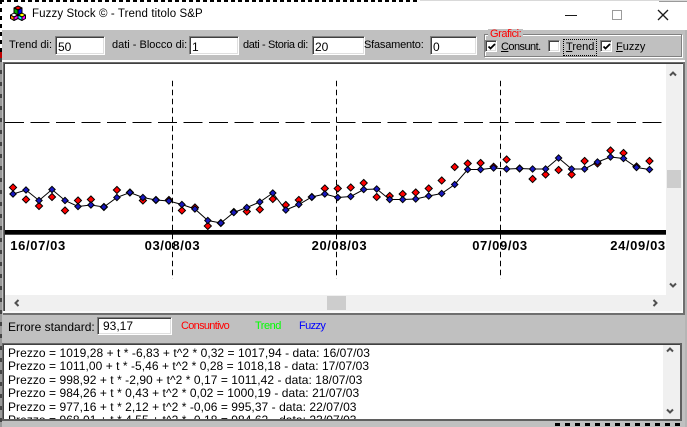 This screenshot has width=687, height=427. Describe the element at coordinates (638, 245) in the screenshot. I see `svg-text: 24/09/03` at that location.